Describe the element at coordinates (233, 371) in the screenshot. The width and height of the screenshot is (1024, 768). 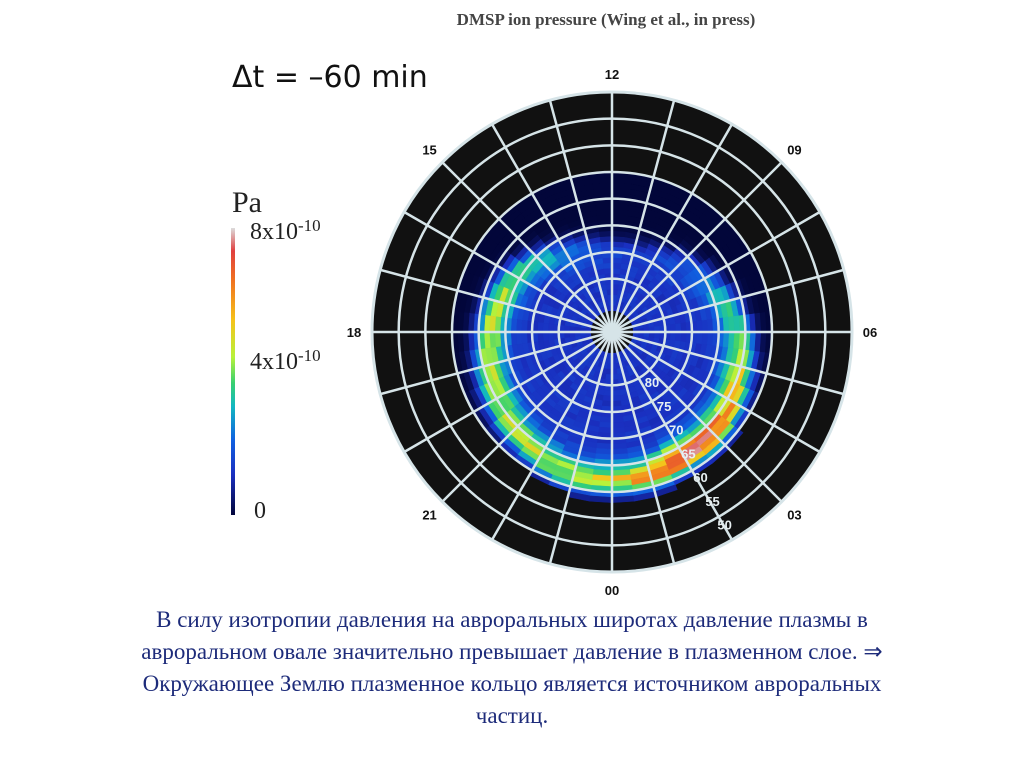
I see `colorbar` at that location.